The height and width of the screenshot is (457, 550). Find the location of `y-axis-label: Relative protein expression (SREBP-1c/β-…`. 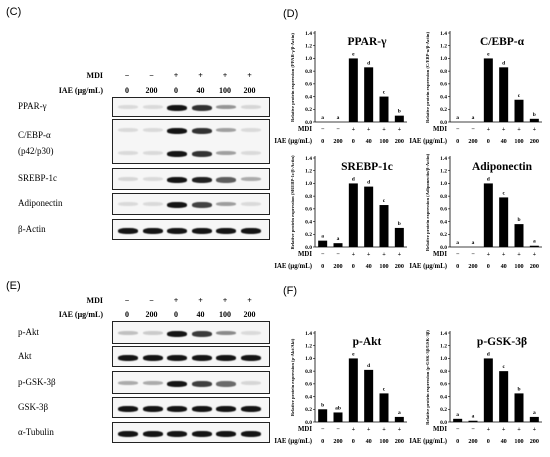

y-axis-label: Relative protein expression (SREBP-1c/β-… is located at coordinates (292, 202).